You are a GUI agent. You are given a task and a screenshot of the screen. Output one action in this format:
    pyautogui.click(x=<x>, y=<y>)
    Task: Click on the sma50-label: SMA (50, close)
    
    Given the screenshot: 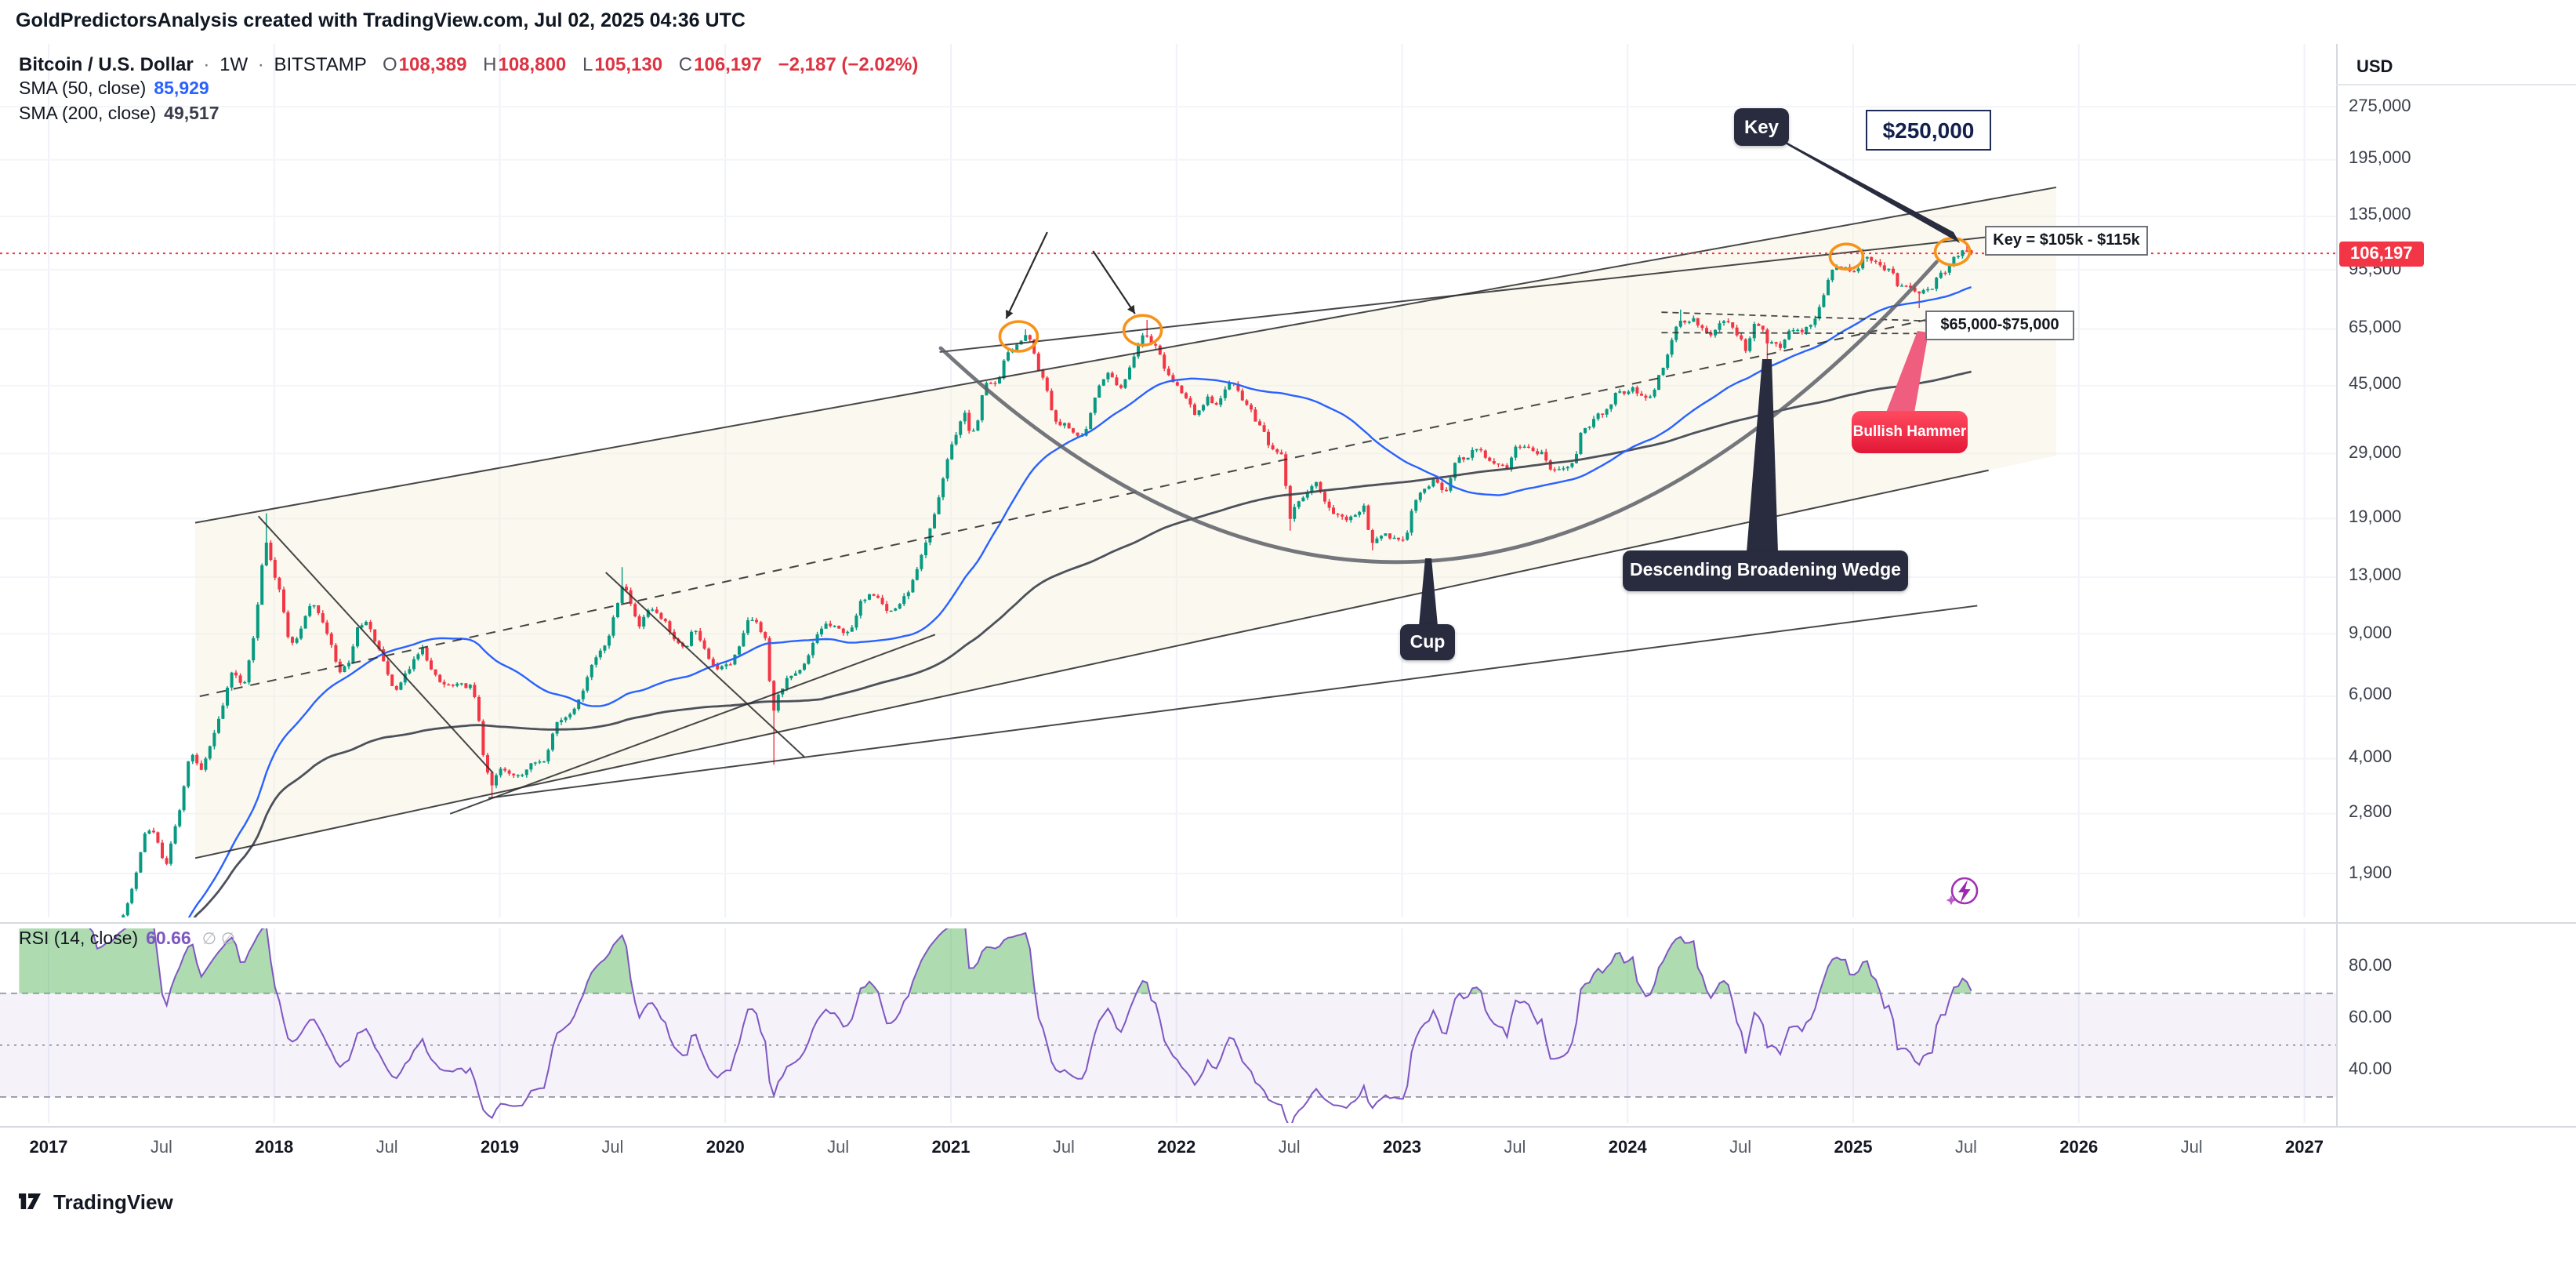 What is the action you would take?
    pyautogui.click(x=83, y=90)
    